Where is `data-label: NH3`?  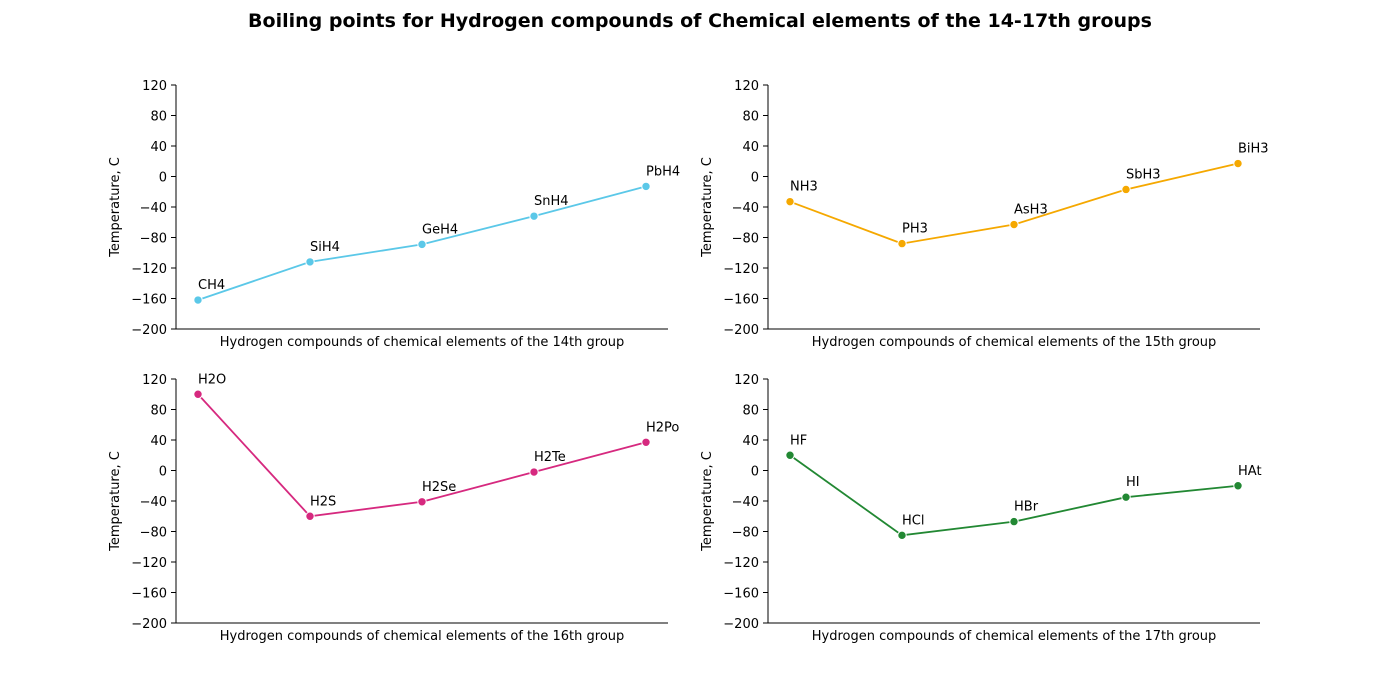 data-label: NH3 is located at coordinates (804, 187).